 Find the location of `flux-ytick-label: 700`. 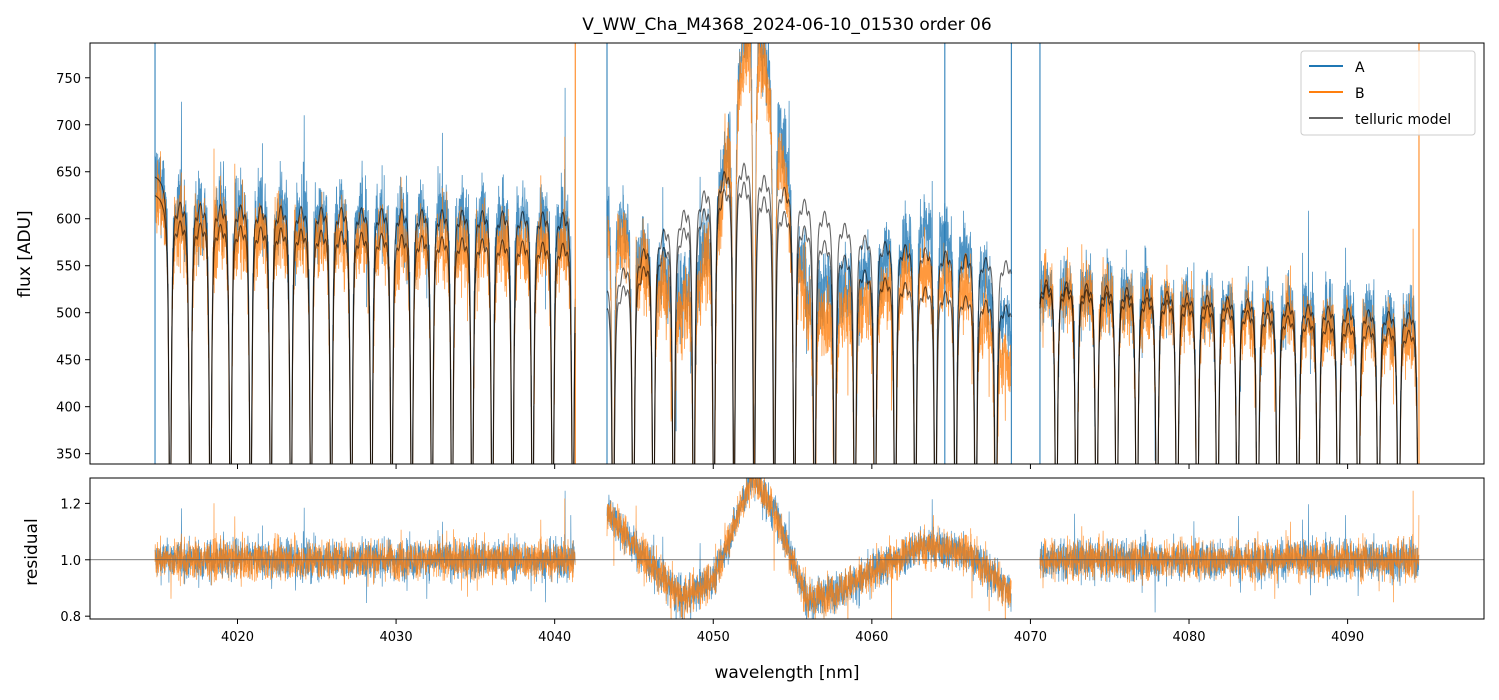

flux-ytick-label: 700 is located at coordinates (68, 126).